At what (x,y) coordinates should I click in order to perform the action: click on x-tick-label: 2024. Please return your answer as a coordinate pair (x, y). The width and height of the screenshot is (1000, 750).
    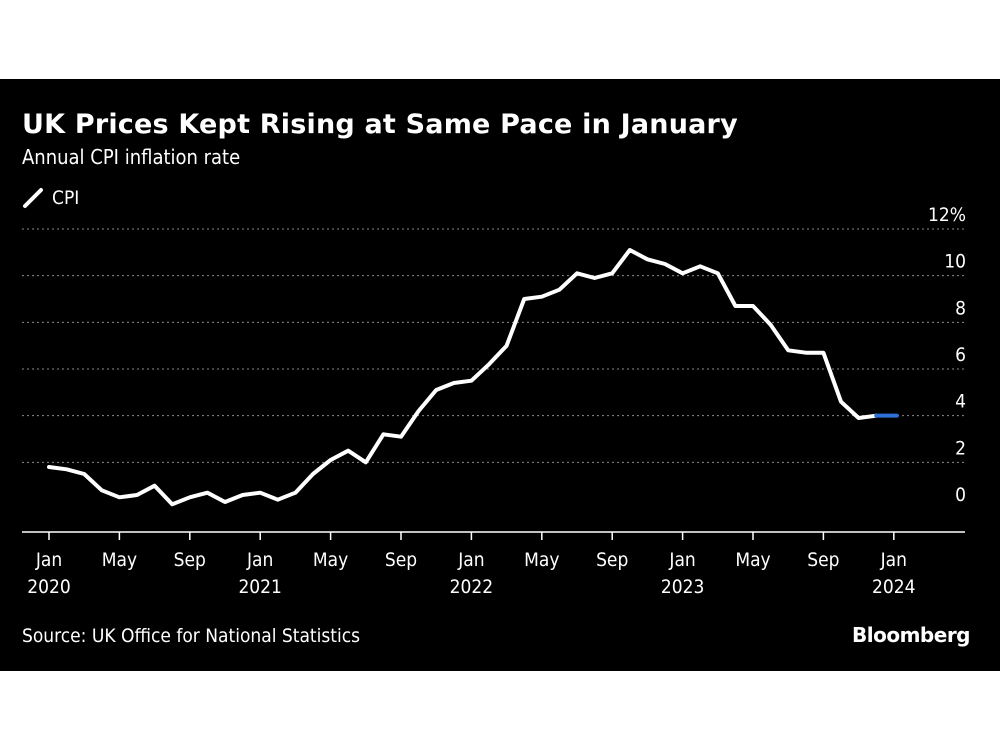
    Looking at the image, I should click on (894, 587).